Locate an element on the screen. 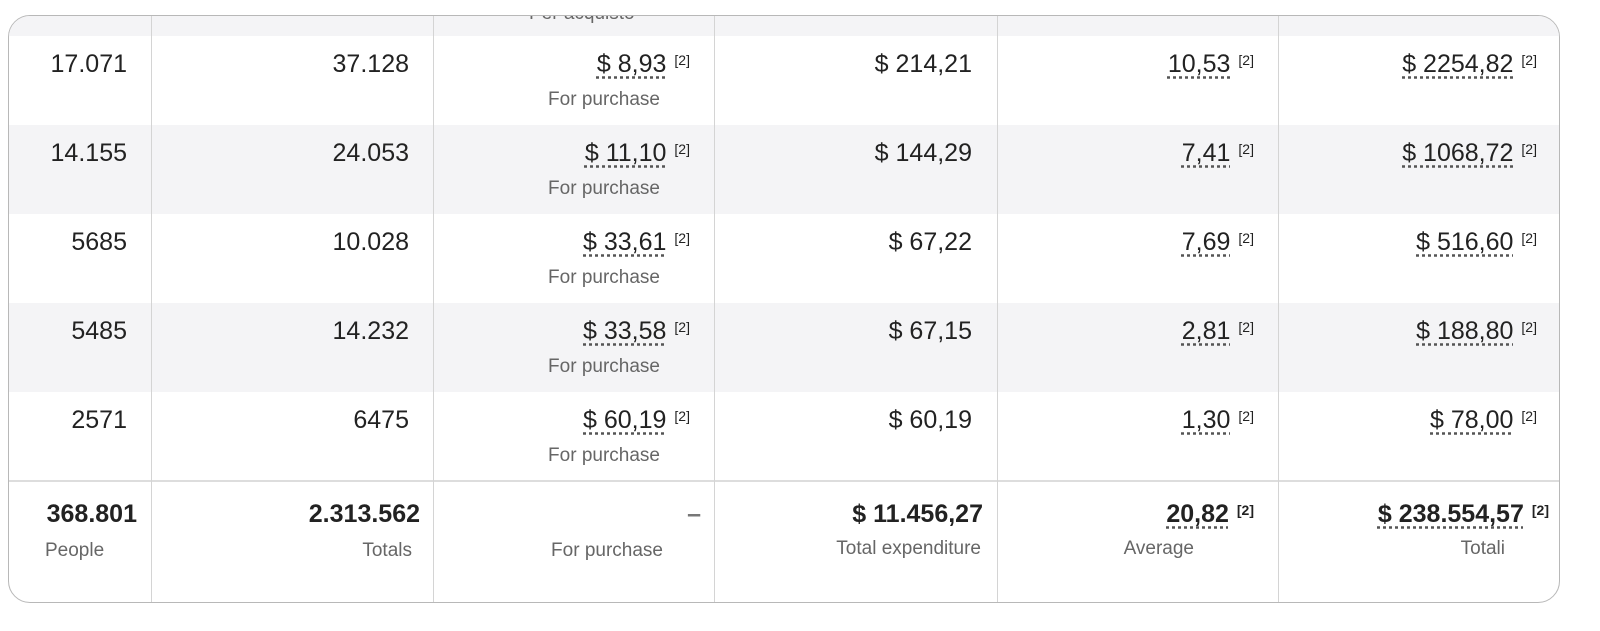  total-total-label: Totali is located at coordinates (1482, 548).